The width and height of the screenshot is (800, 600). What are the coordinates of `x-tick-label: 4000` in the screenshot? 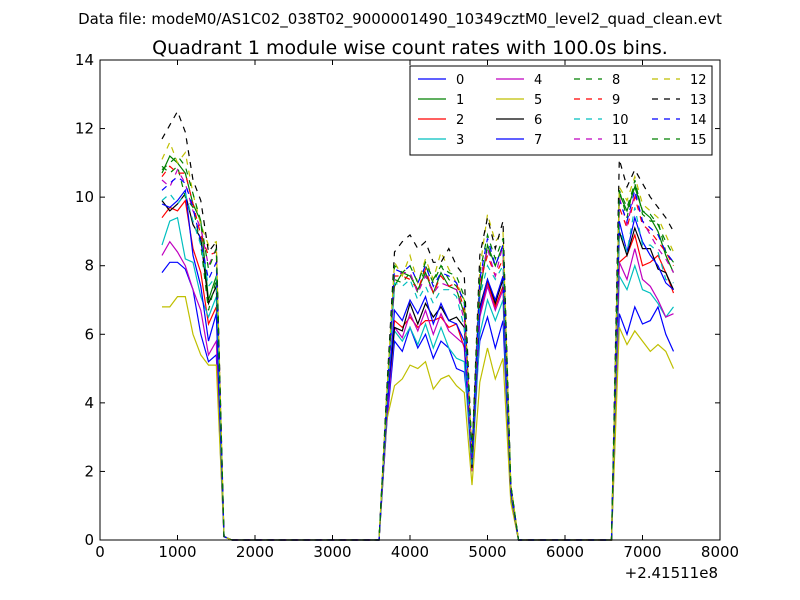 It's located at (410, 552).